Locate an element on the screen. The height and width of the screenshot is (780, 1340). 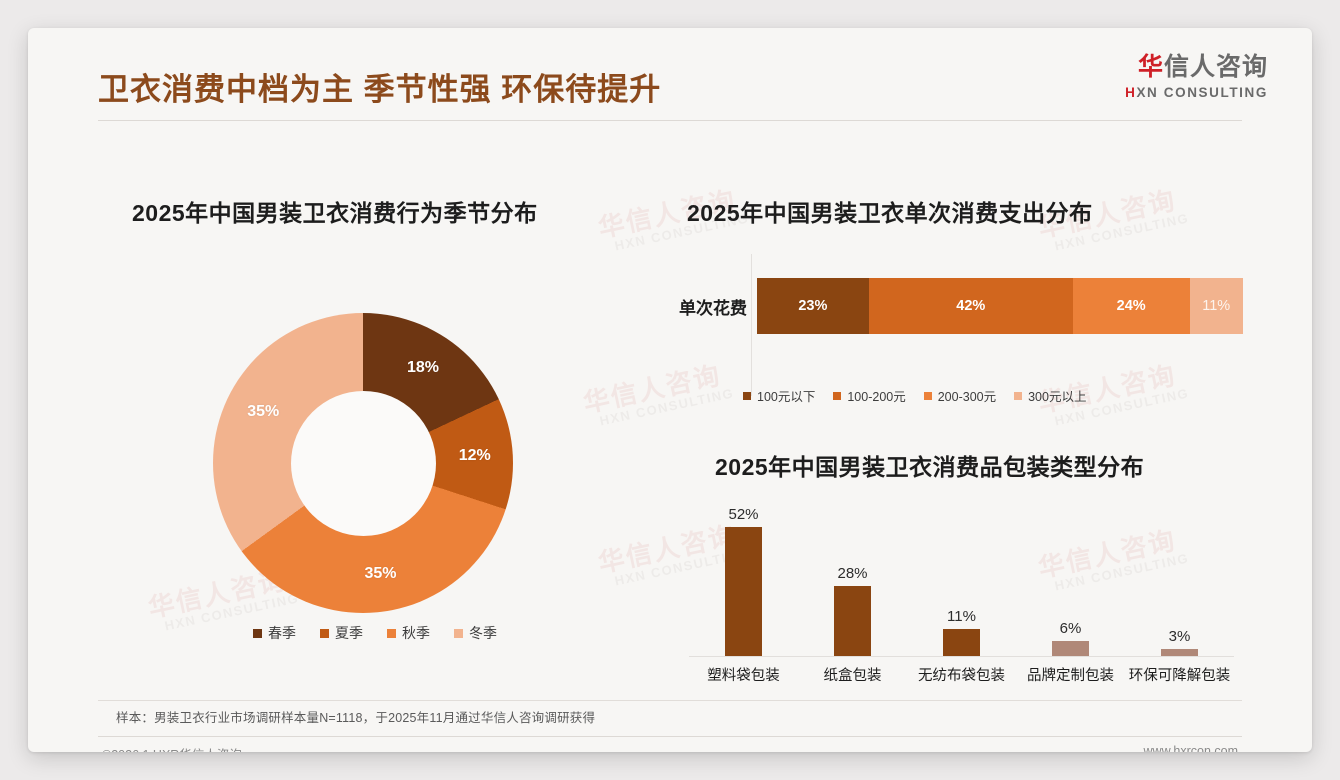
donut-slice-label: 12% is located at coordinates (474, 455).